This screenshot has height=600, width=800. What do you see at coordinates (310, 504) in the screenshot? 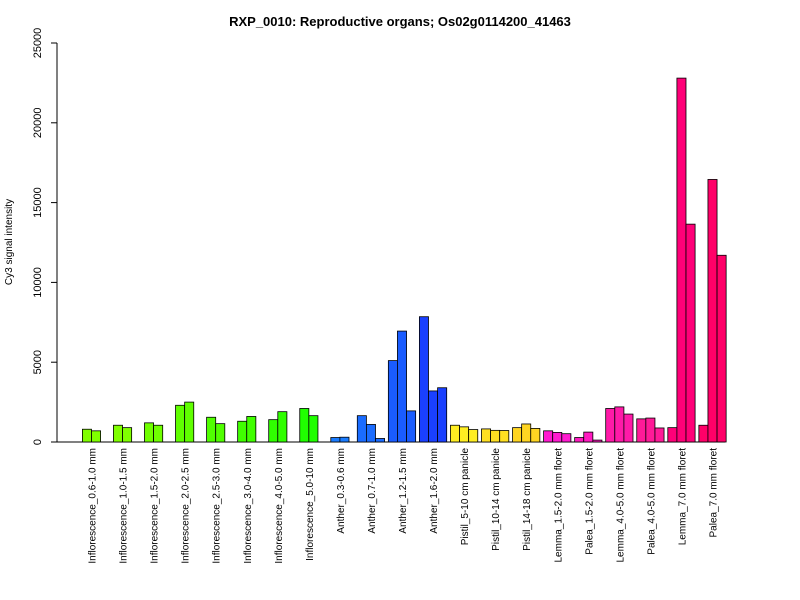
I see `x-tick-label: Inflorescence_5.0-10 mm` at bounding box center [310, 504].